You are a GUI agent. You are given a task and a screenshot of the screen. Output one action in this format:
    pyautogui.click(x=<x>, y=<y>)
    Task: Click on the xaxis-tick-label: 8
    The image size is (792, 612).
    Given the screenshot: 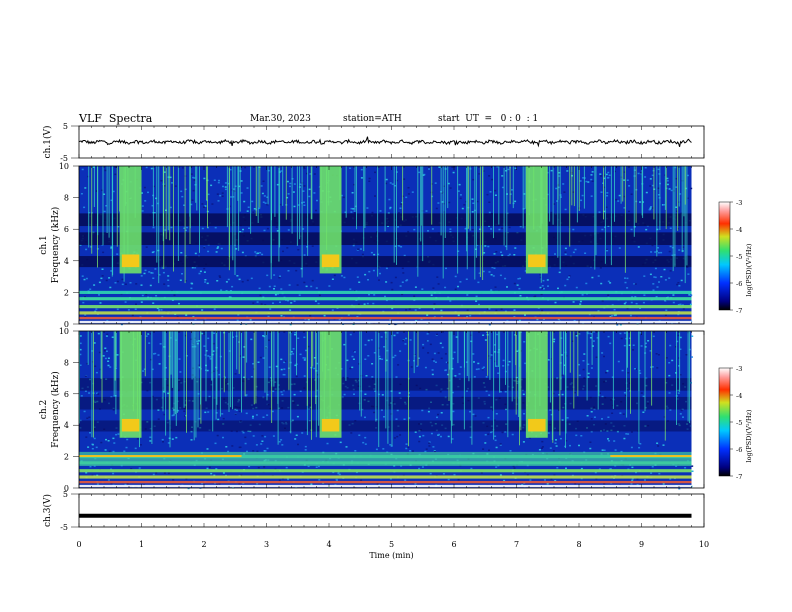 What is the action you would take?
    pyautogui.click(x=578, y=544)
    